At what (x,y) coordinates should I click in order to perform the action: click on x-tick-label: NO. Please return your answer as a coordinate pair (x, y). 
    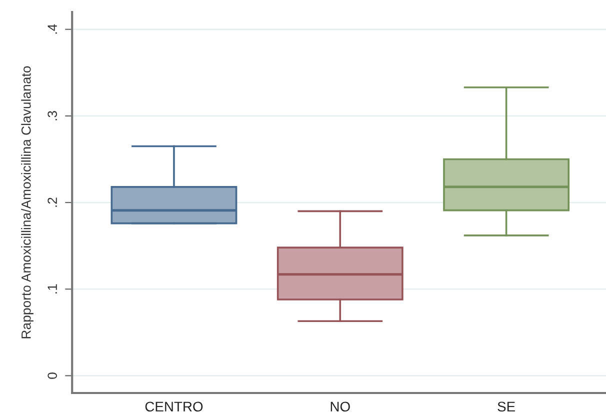
    Looking at the image, I should click on (340, 407).